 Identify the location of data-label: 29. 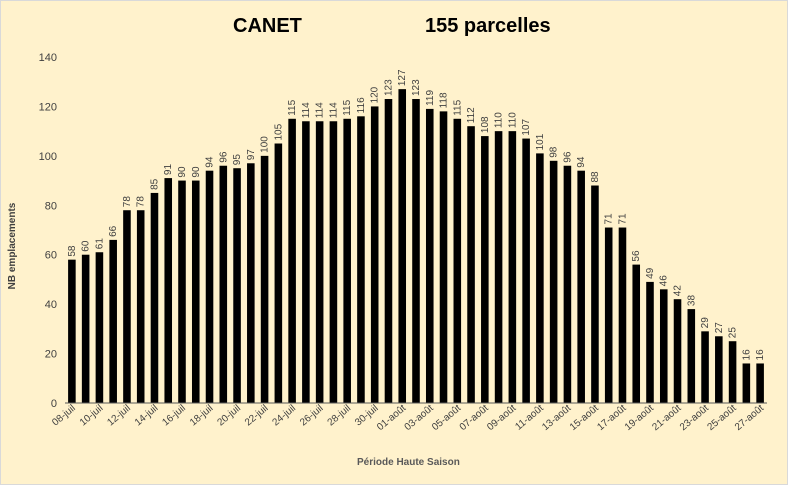
(705, 323).